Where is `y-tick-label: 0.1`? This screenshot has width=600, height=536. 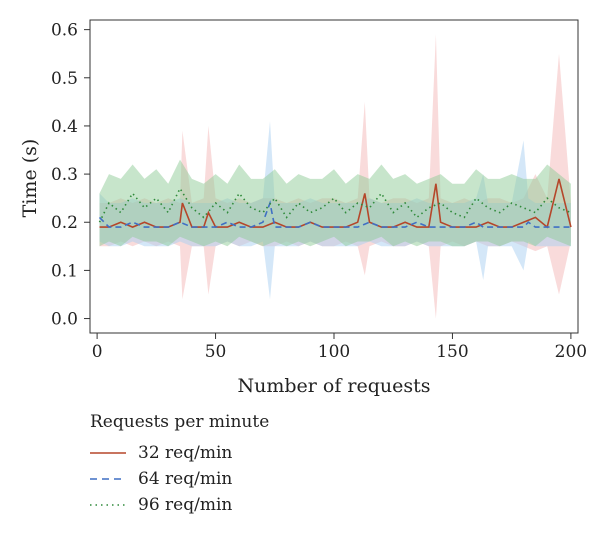
y-tick-label: 0.1 is located at coordinates (64, 271).